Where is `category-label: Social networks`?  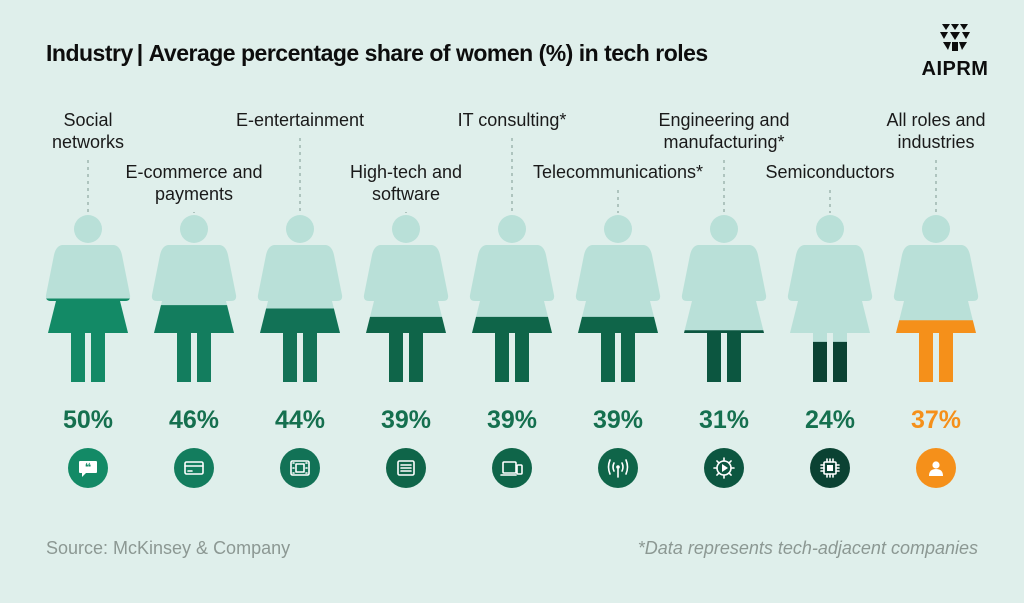 category-label: Social networks is located at coordinates (88, 131).